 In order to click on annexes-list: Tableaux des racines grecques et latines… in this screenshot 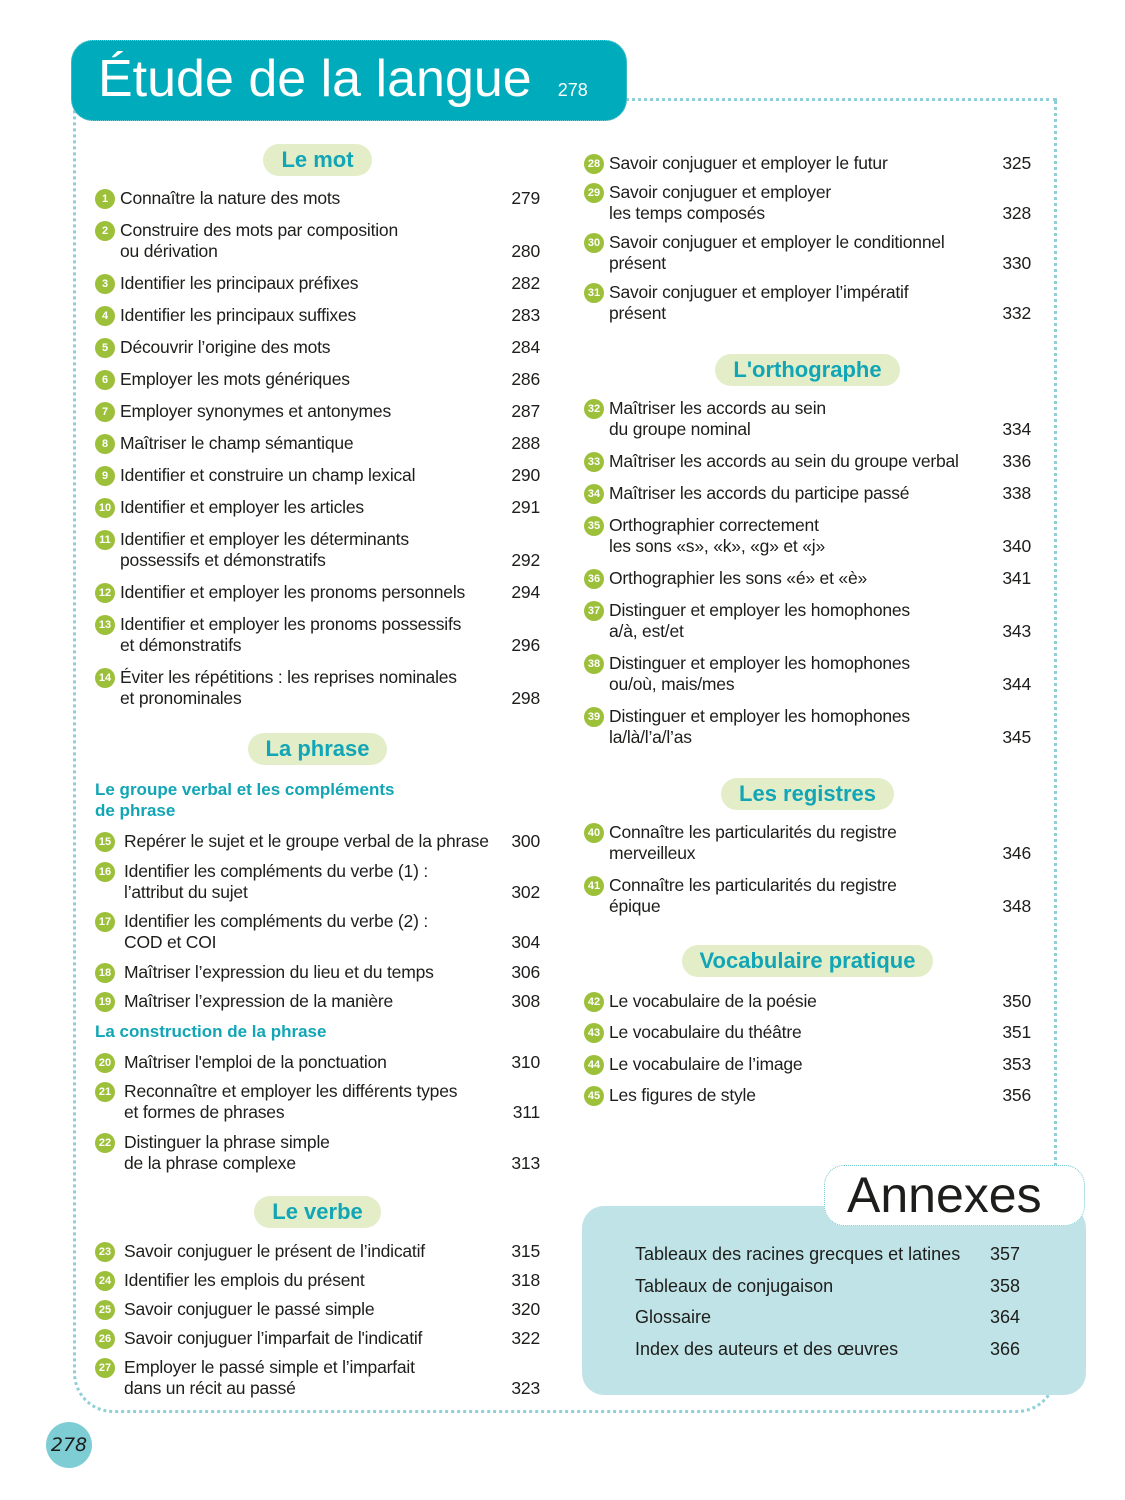, I will do `click(845, 1305)`.